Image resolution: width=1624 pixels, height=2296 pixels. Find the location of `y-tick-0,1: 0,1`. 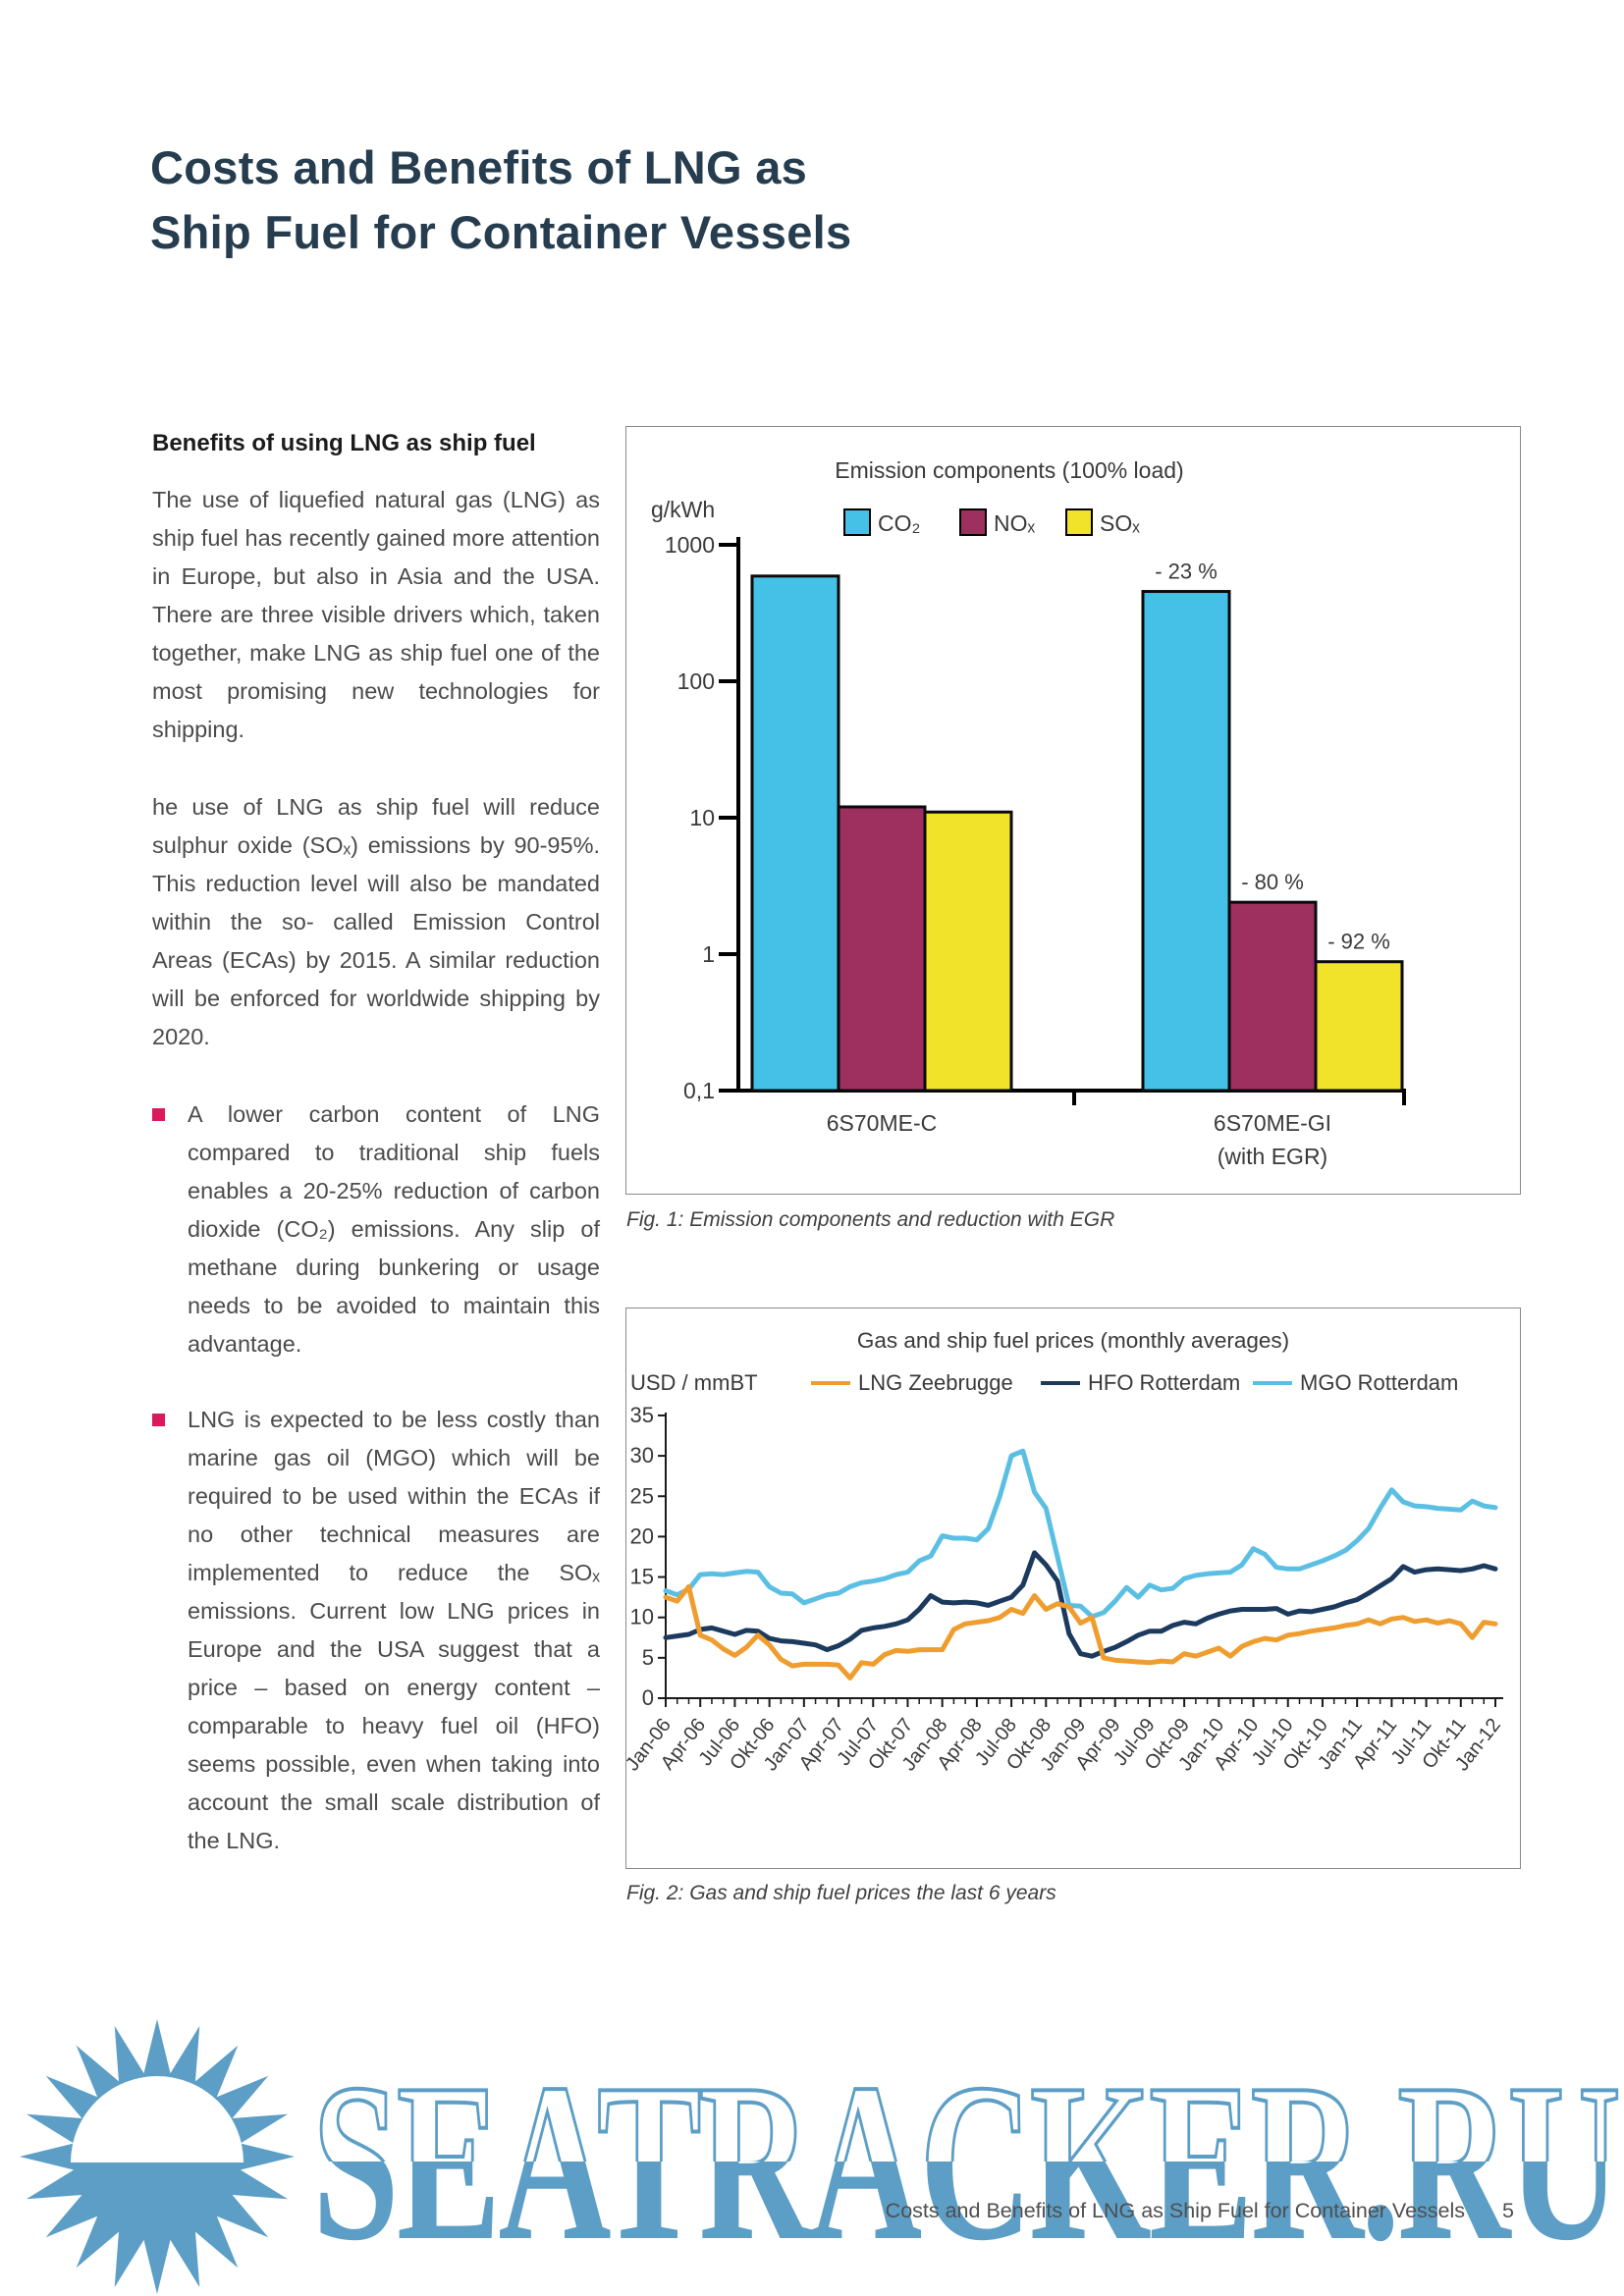

y-tick-0,1: 0,1 is located at coordinates (699, 1090).